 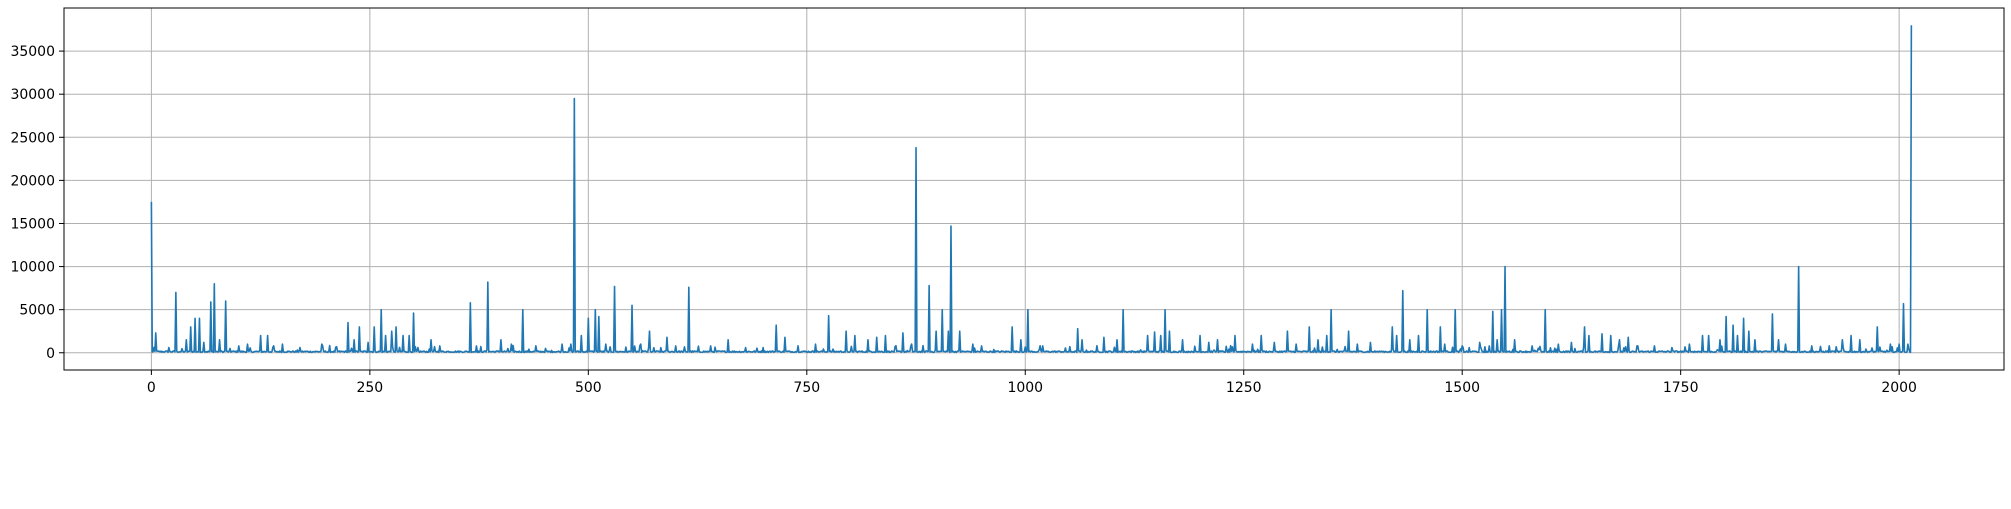 What do you see at coordinates (1244, 388) in the screenshot?
I see `x-tick-label: 1250` at bounding box center [1244, 388].